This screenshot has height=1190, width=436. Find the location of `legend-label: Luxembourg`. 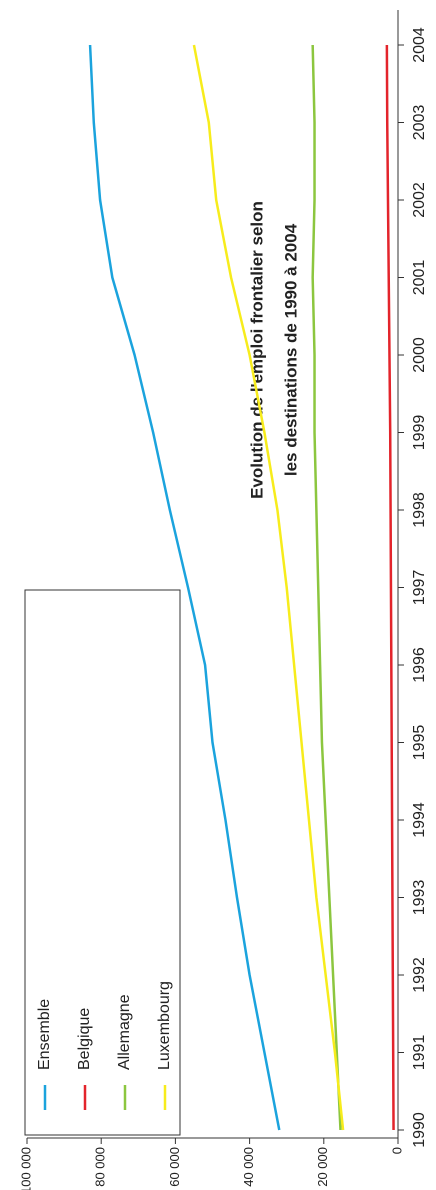

legend-label: Luxembourg is located at coordinates (164, 1025).